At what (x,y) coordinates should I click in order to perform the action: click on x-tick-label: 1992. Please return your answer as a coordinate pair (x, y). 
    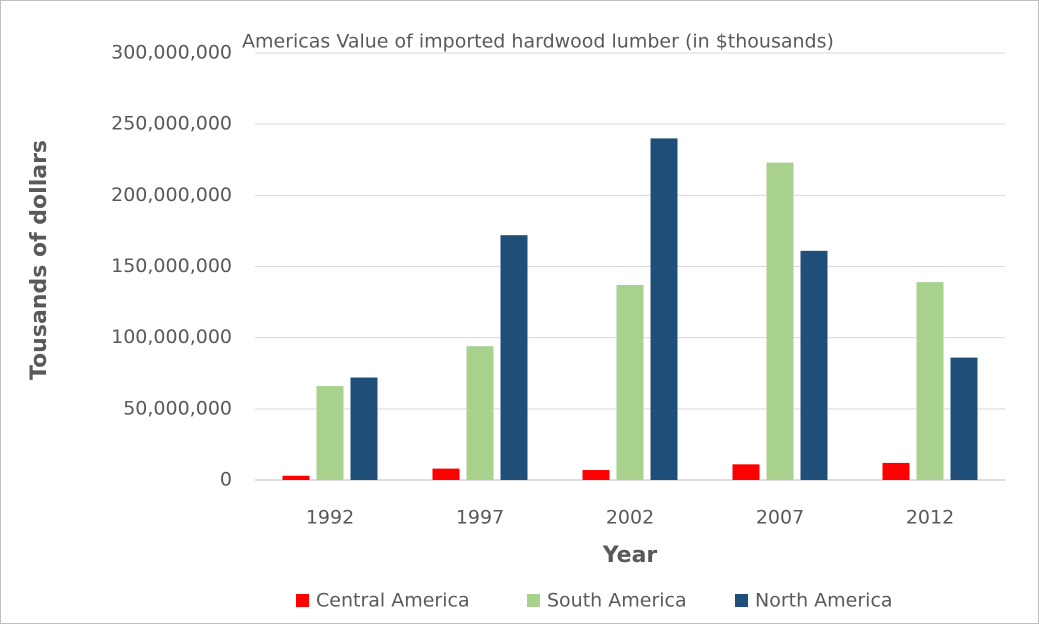
    Looking at the image, I should click on (330, 518).